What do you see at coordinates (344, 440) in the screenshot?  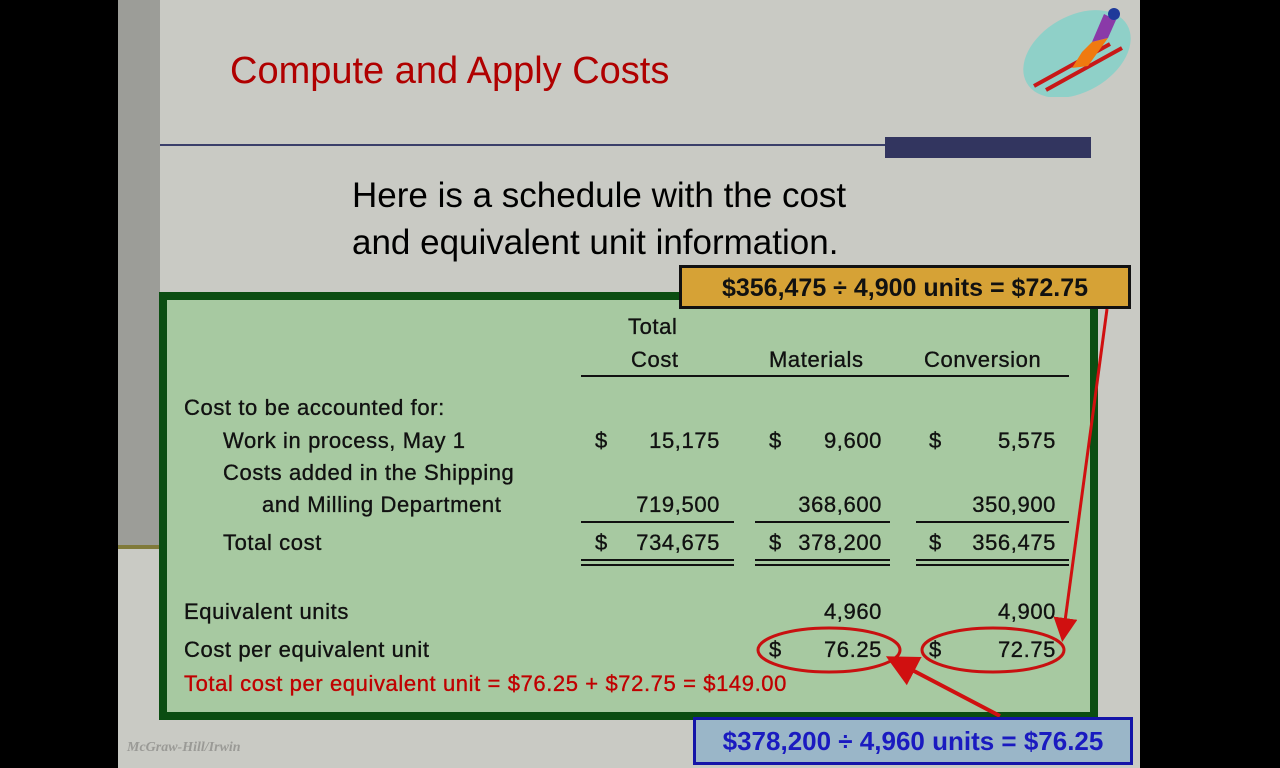 I see `row-label: Work in process, May 1` at bounding box center [344, 440].